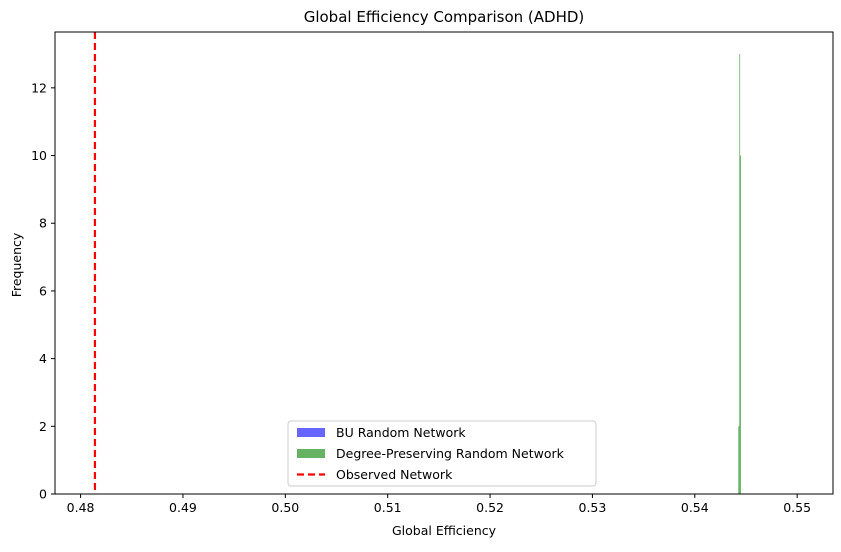 The width and height of the screenshot is (841, 552). Describe the element at coordinates (439, 504) in the screenshot. I see `x-axis-ticks: 0.48 0.49 0.50 0.51 0.52 0.53 0.54 0.55` at that location.